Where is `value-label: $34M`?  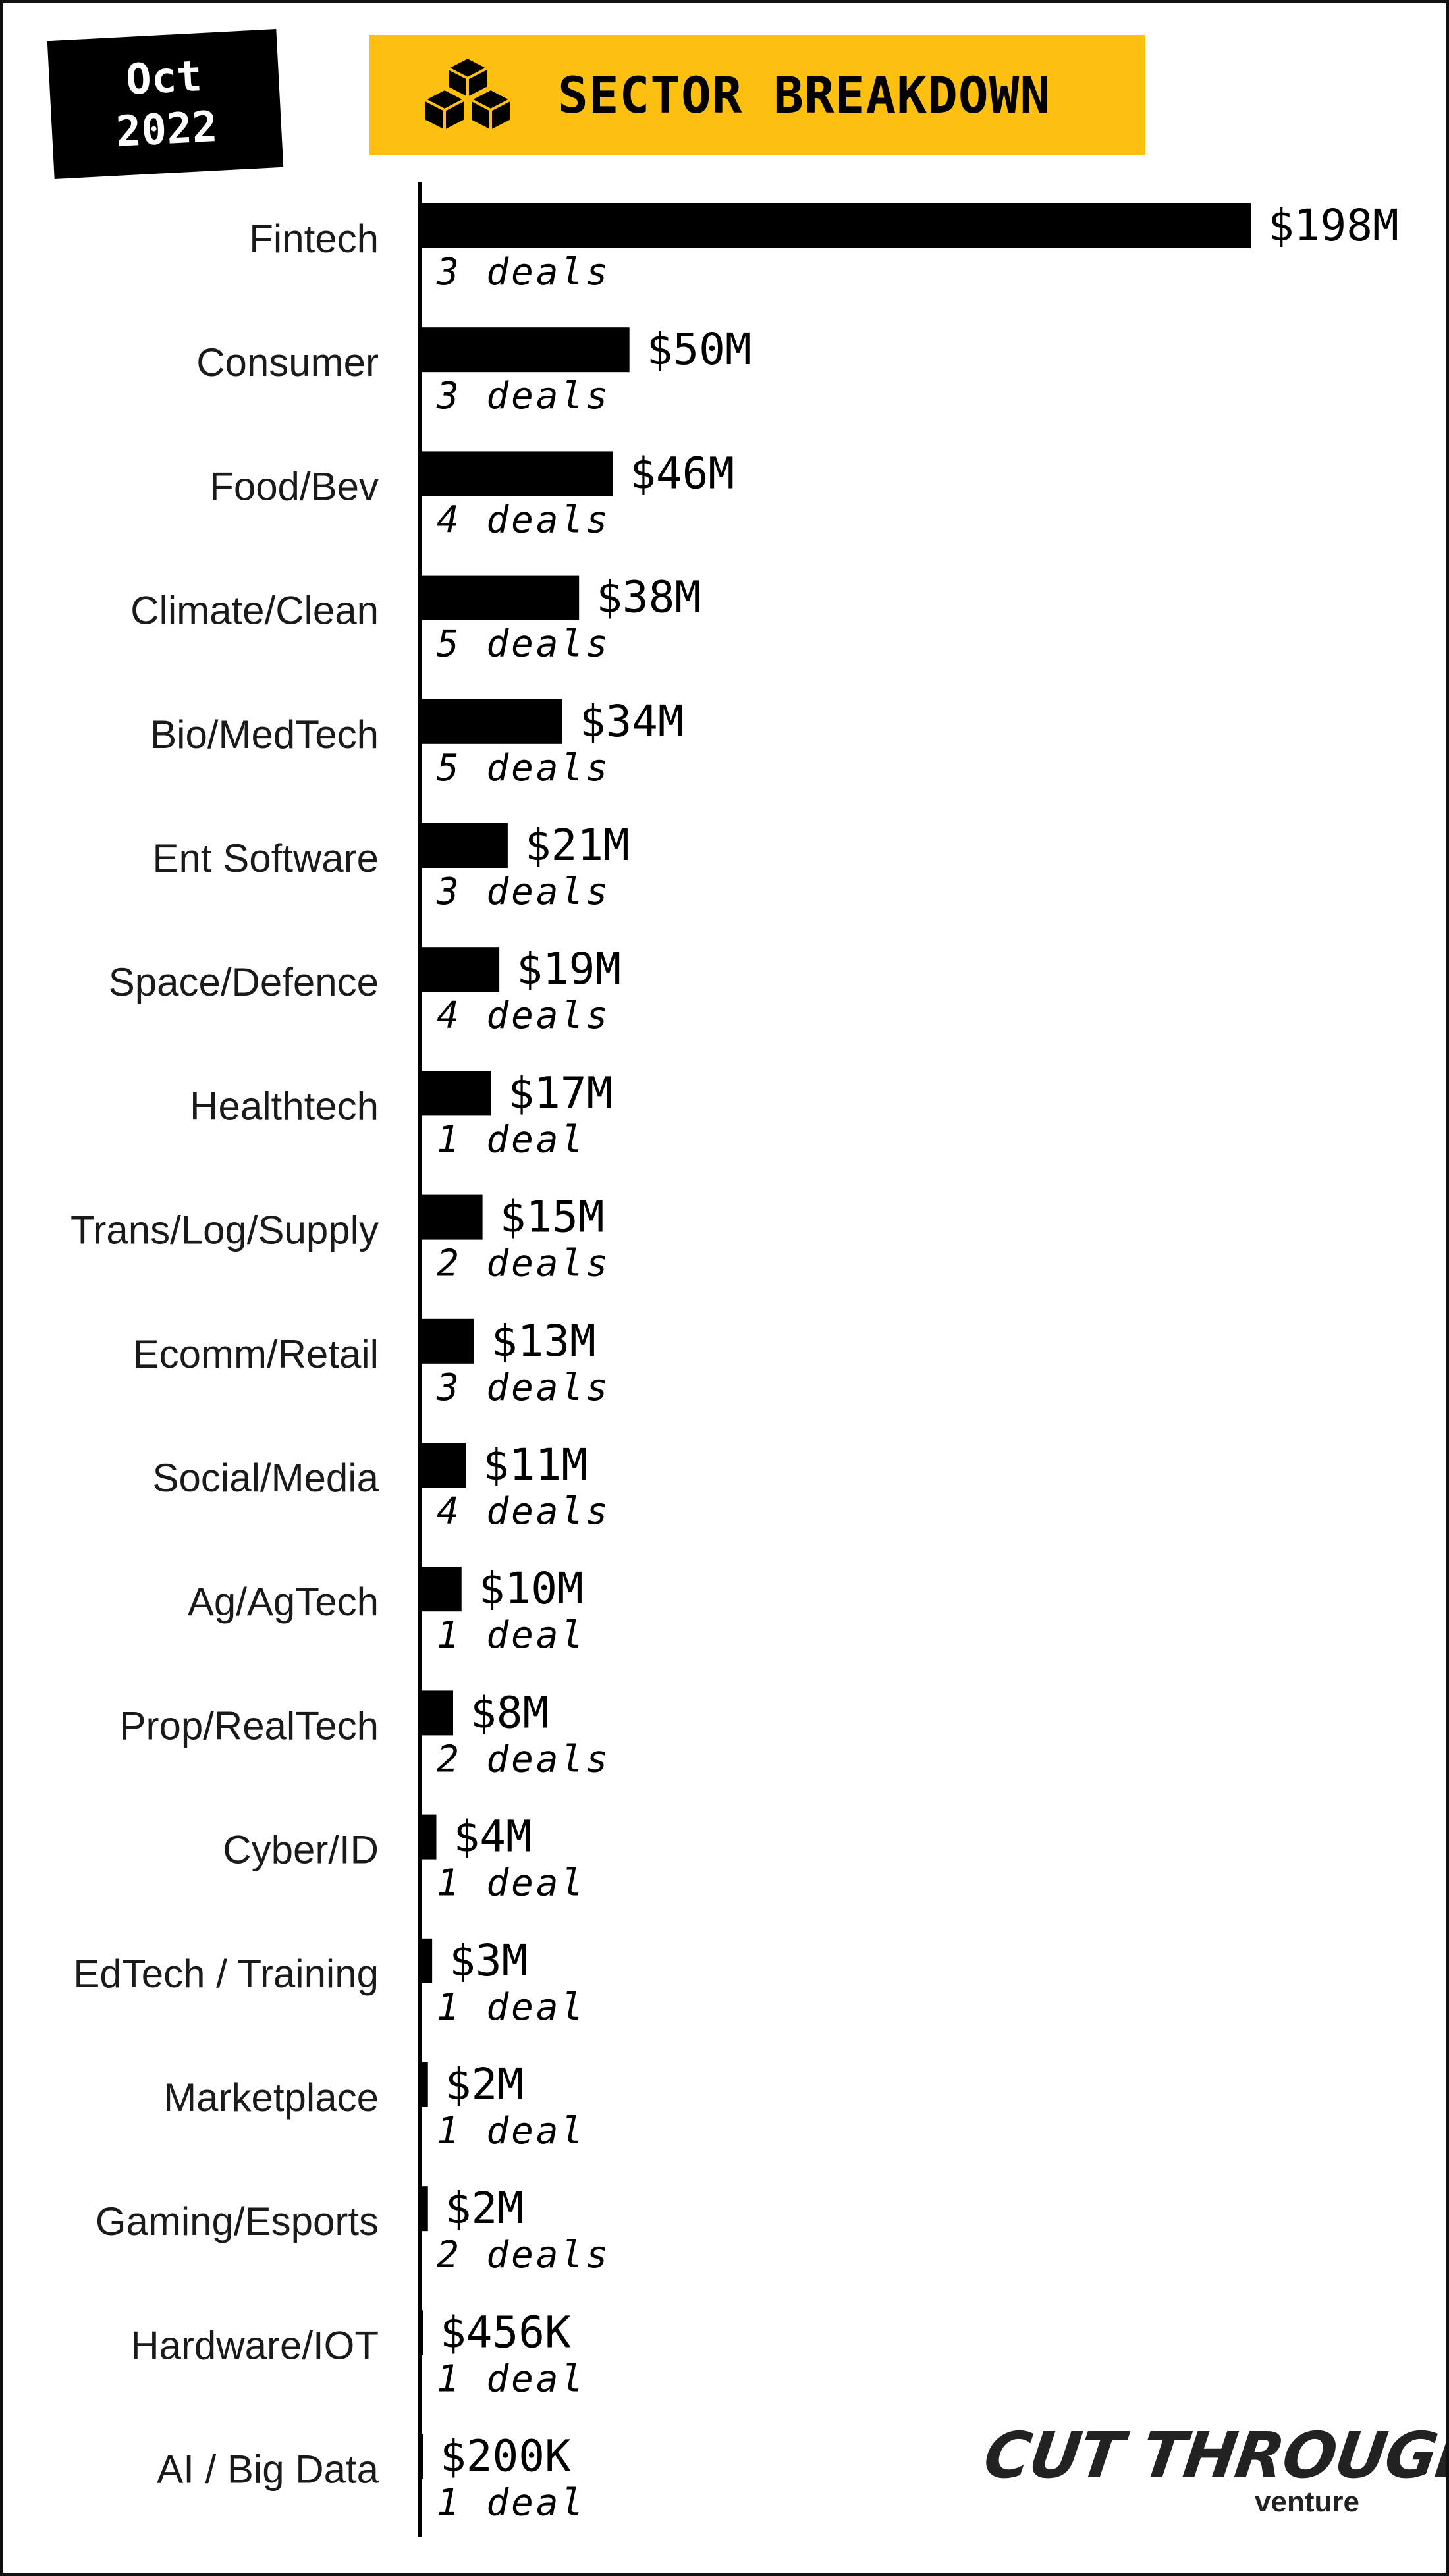
value-label: $34M is located at coordinates (632, 721).